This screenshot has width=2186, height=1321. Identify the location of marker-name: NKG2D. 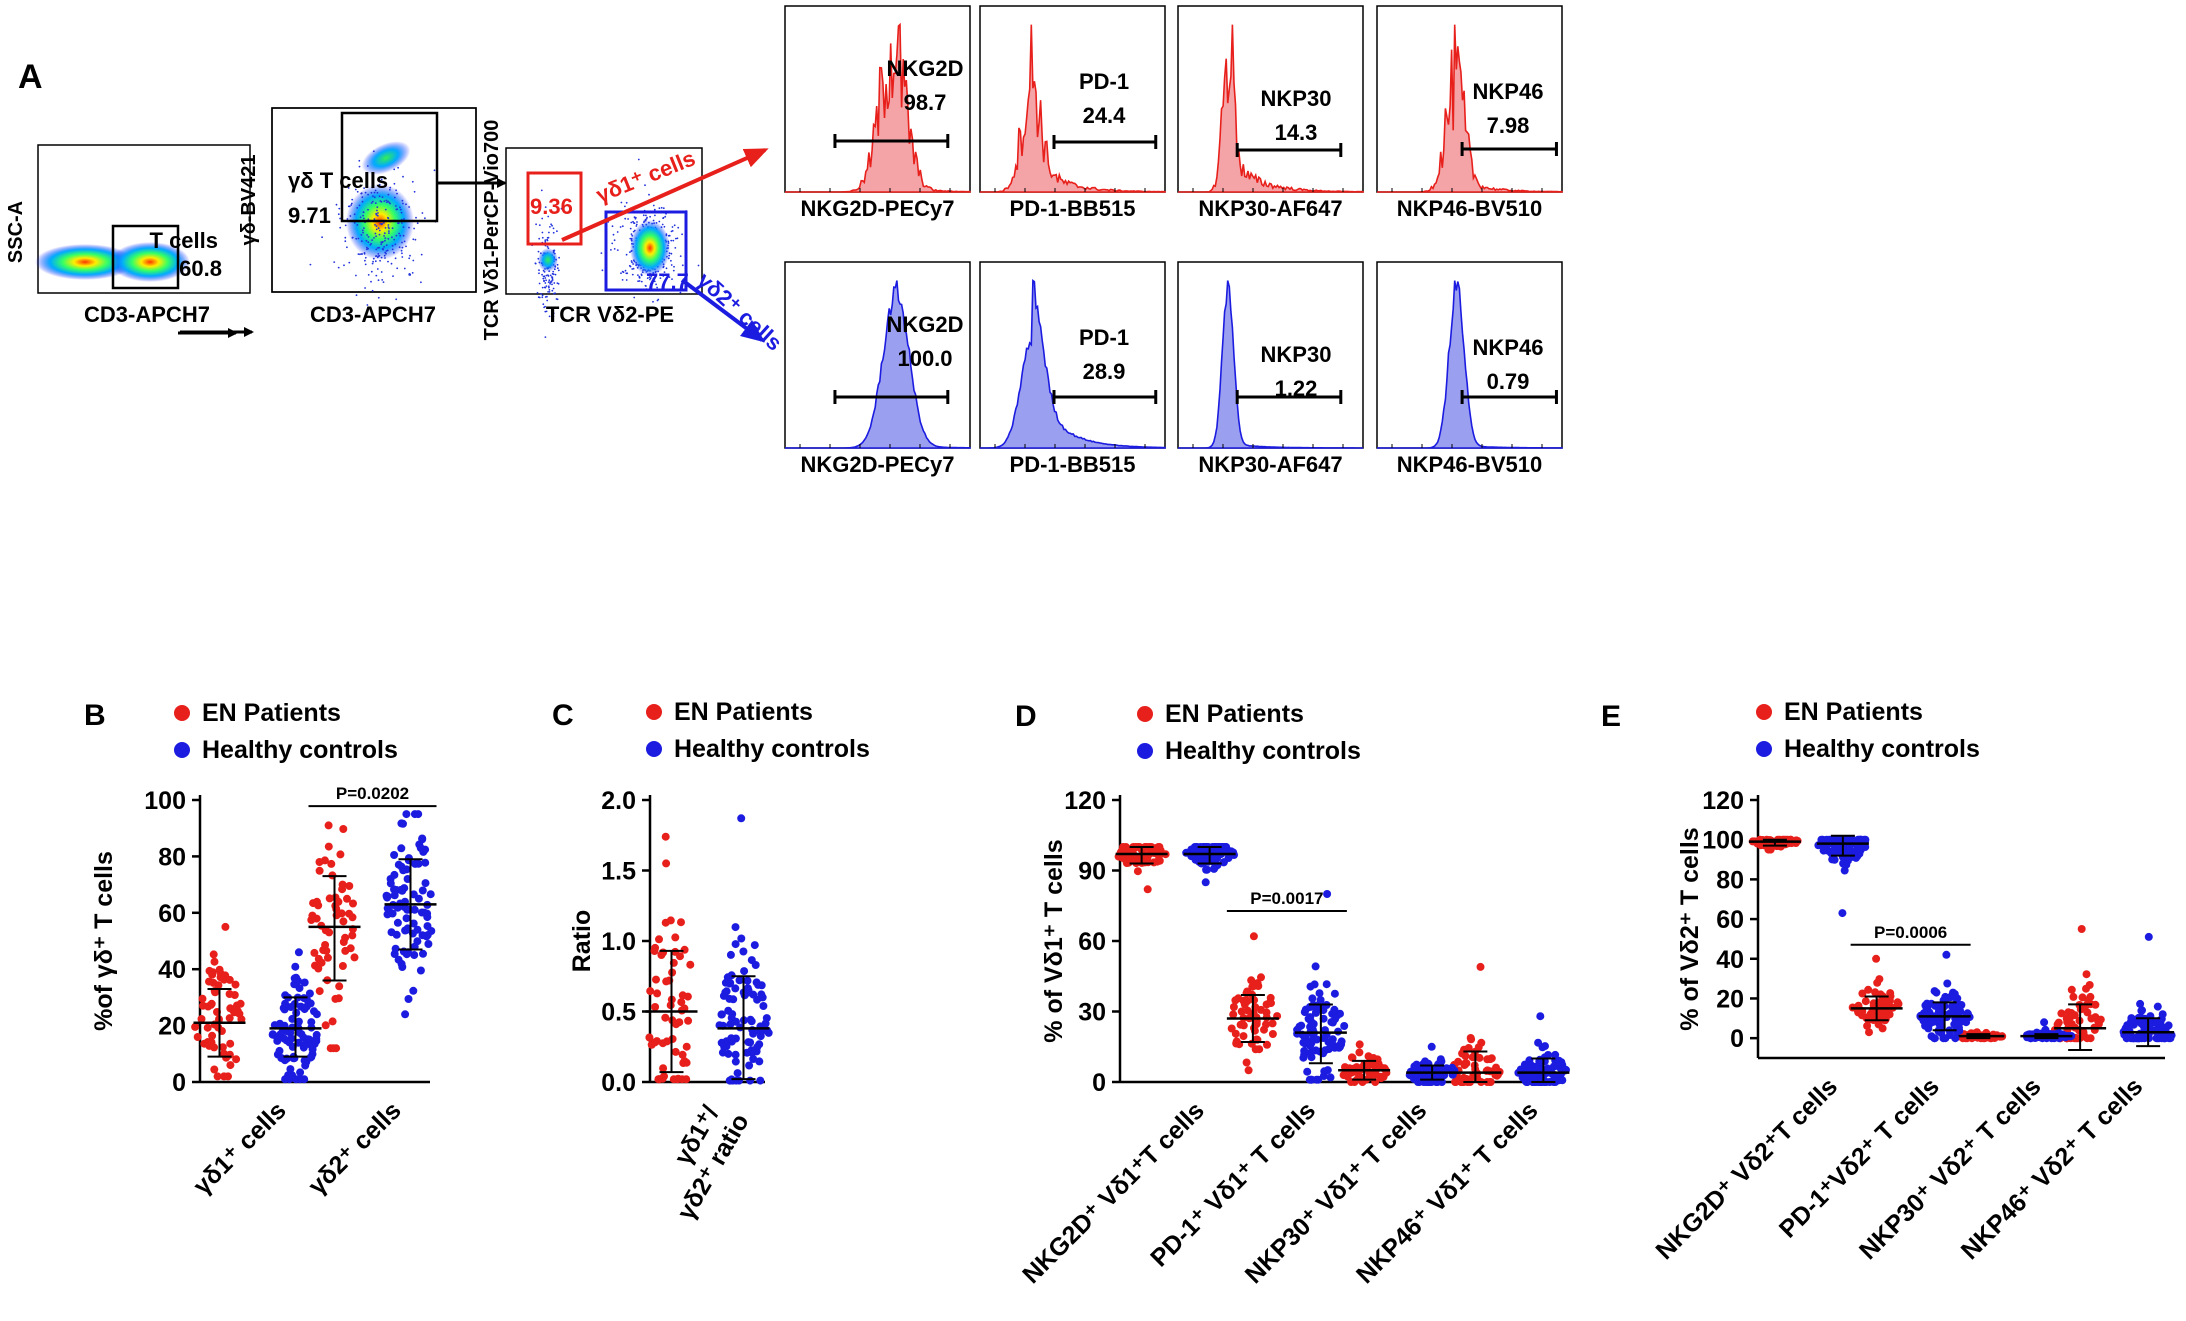
(924, 68).